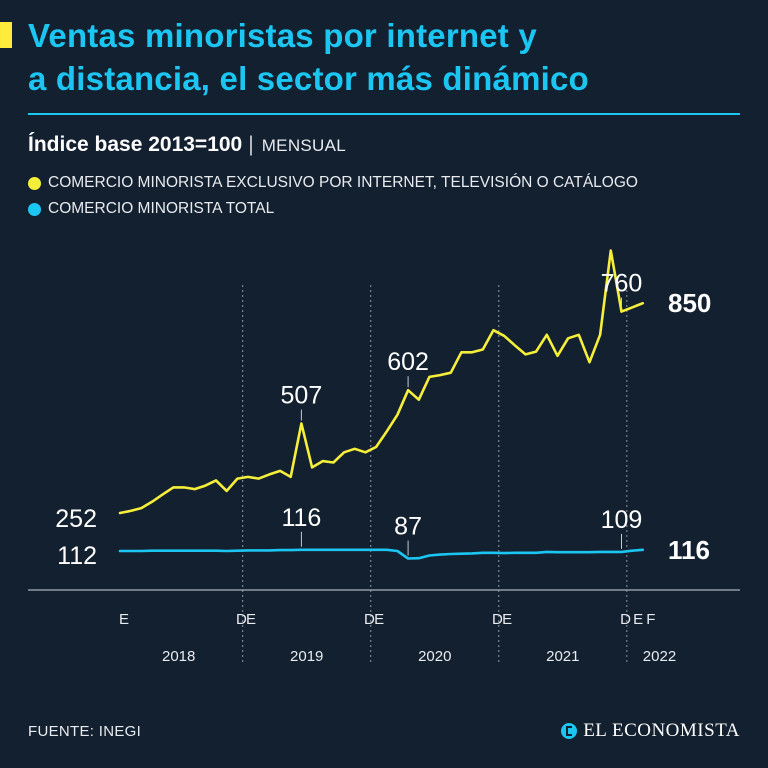 This screenshot has width=768, height=768. What do you see at coordinates (569, 731) in the screenshot?
I see `brand-icon` at bounding box center [569, 731].